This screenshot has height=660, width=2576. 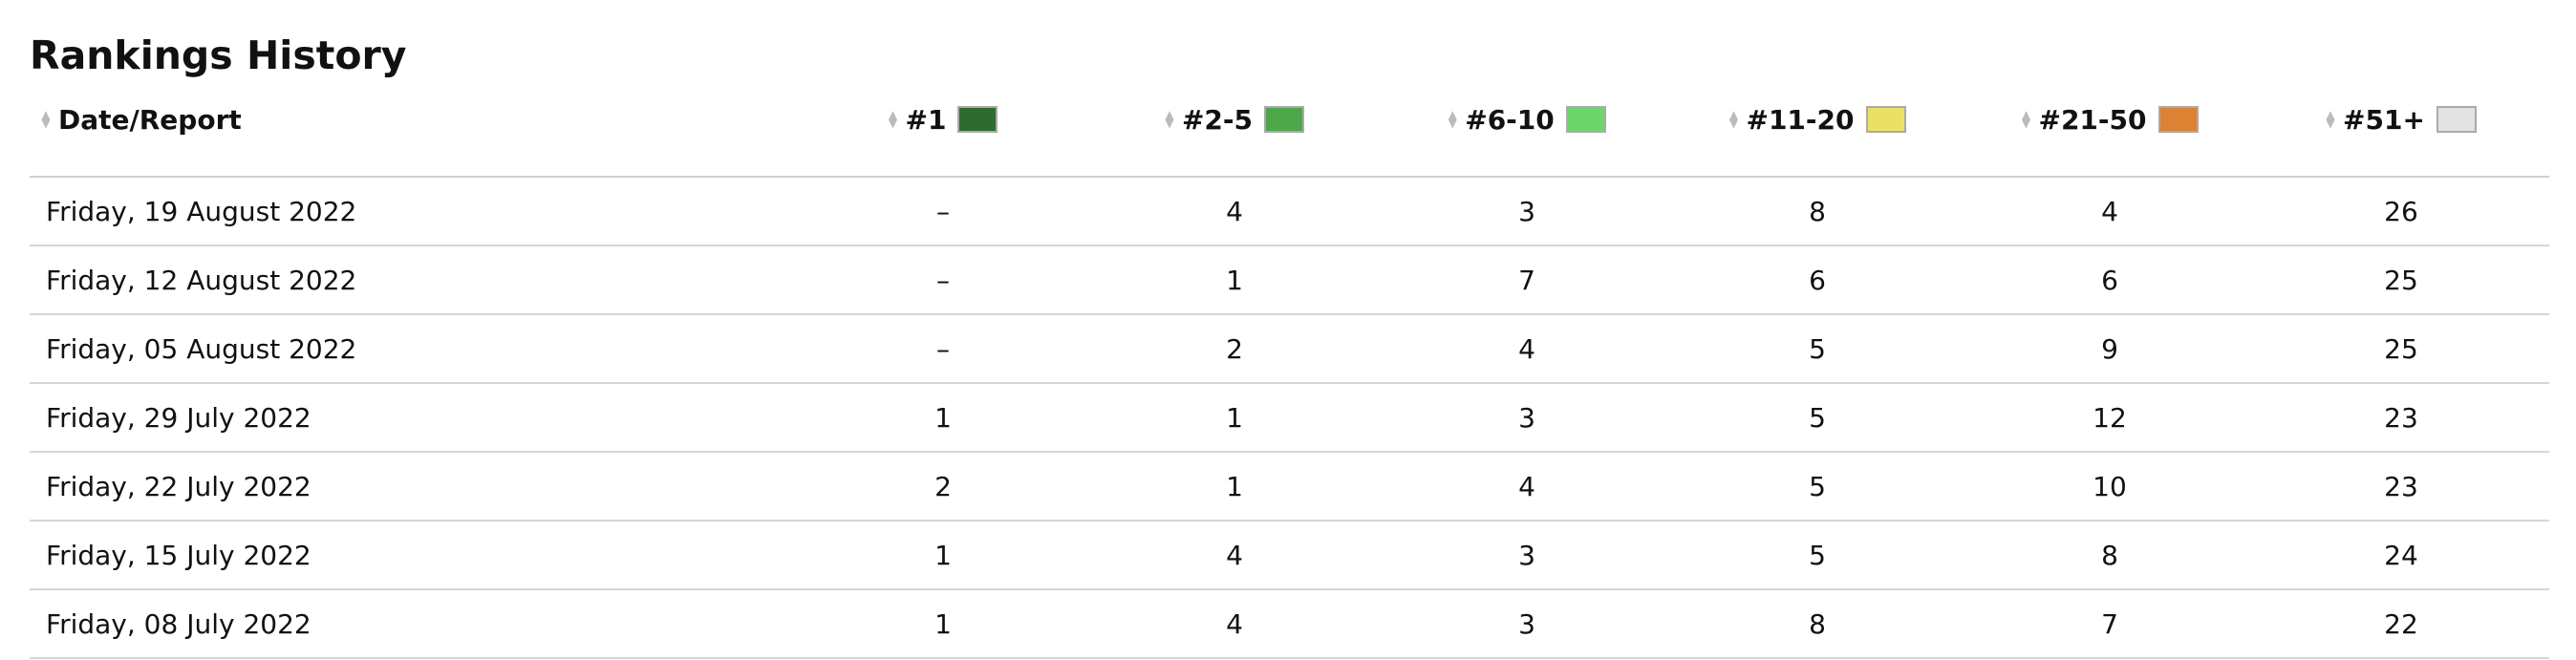 I want to click on table-row: Friday, 19 August 2022 – 4 3 8 4 26, so click(x=1289, y=212).